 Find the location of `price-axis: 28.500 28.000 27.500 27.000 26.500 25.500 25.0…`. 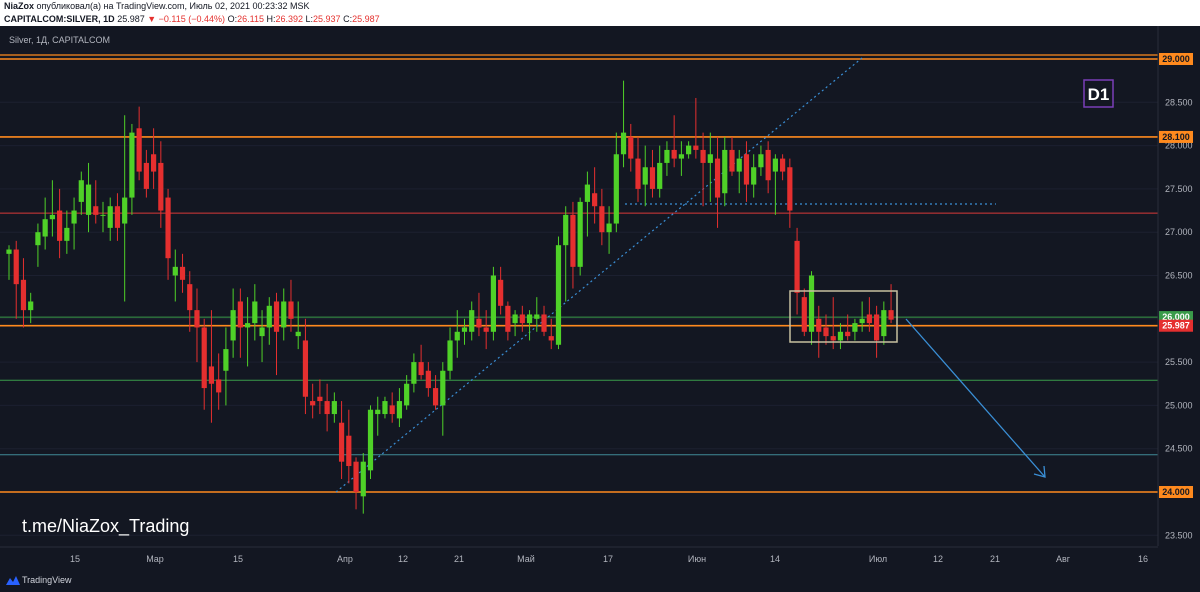

price-axis: 28.500 28.000 27.500 27.000 26.500 25.500 25.0… is located at coordinates (1179, 318).